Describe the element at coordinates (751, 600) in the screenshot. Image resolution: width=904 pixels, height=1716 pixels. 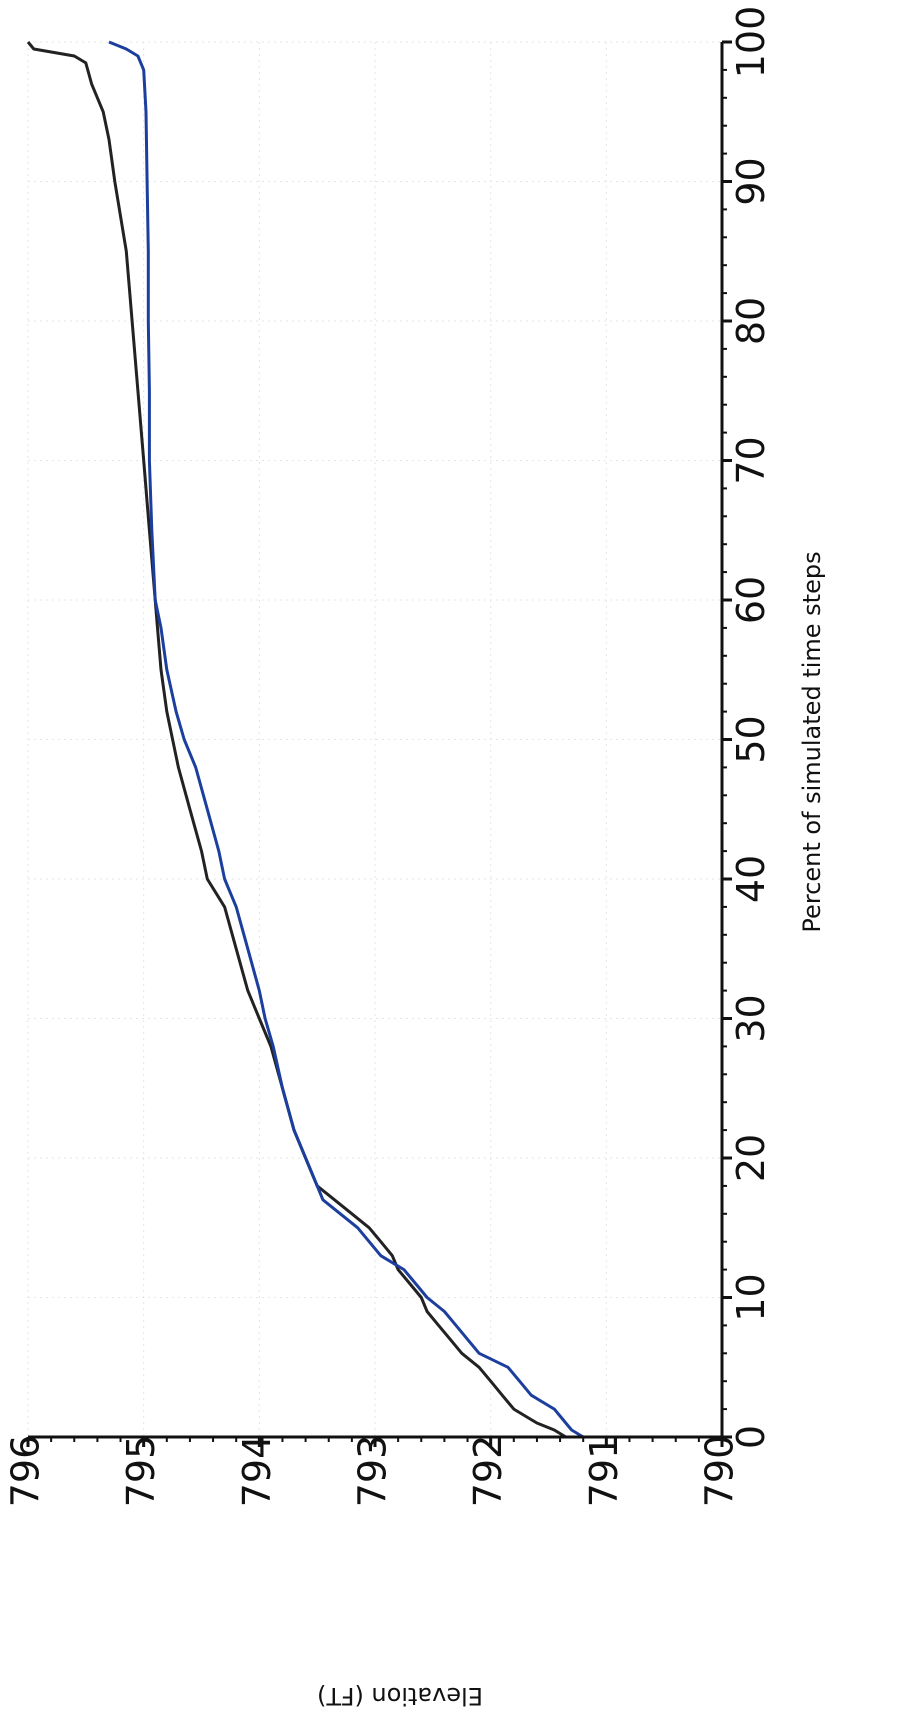
I see `x-tick-label: 60` at that location.